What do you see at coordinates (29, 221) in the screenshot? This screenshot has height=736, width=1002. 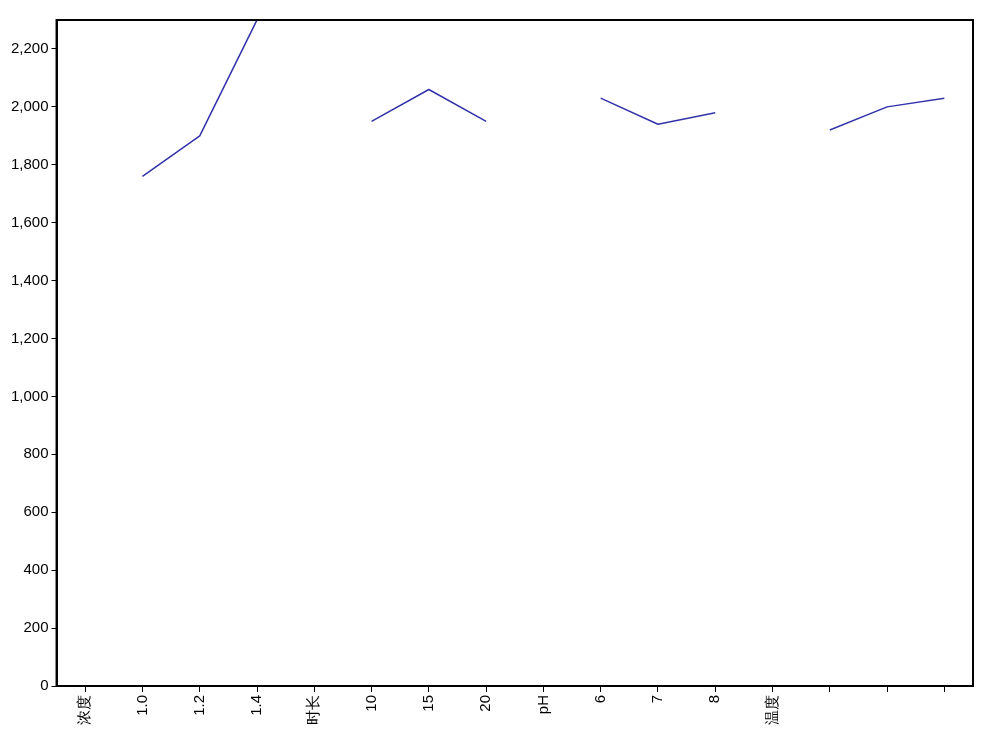 I see `y-tick-label: 1,600` at bounding box center [29, 221].